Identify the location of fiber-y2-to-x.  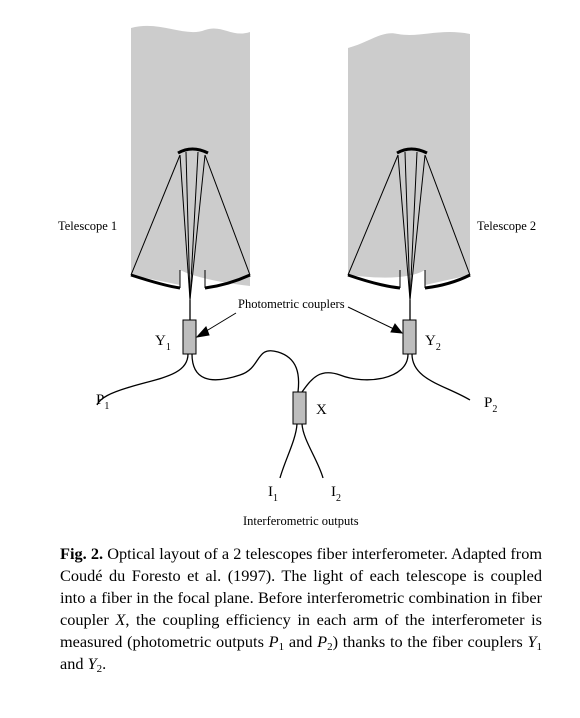
(355, 373).